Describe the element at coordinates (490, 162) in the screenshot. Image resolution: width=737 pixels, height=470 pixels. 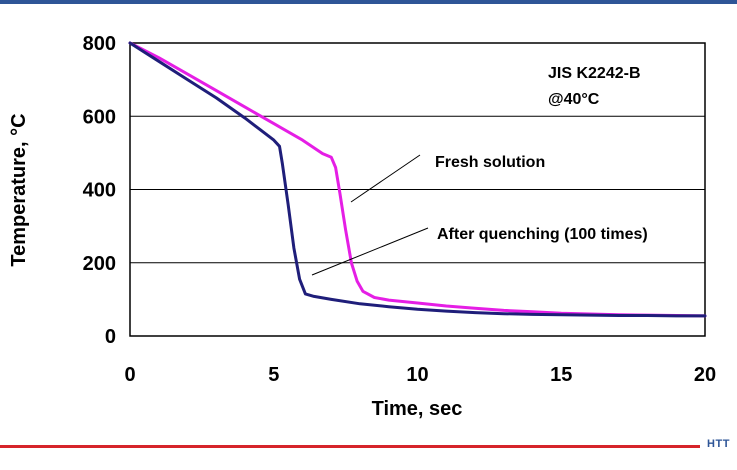
I see `fresh-solution-label: Fresh solution` at that location.